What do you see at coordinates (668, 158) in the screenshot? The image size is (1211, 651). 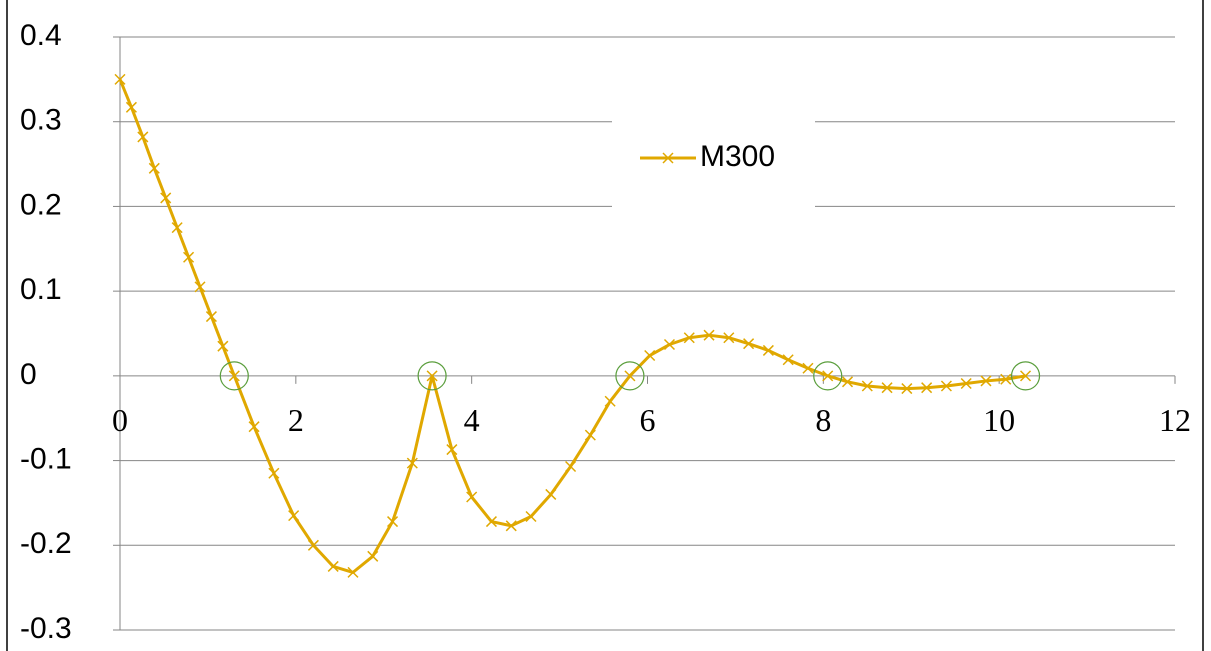 I see `legend-marker` at bounding box center [668, 158].